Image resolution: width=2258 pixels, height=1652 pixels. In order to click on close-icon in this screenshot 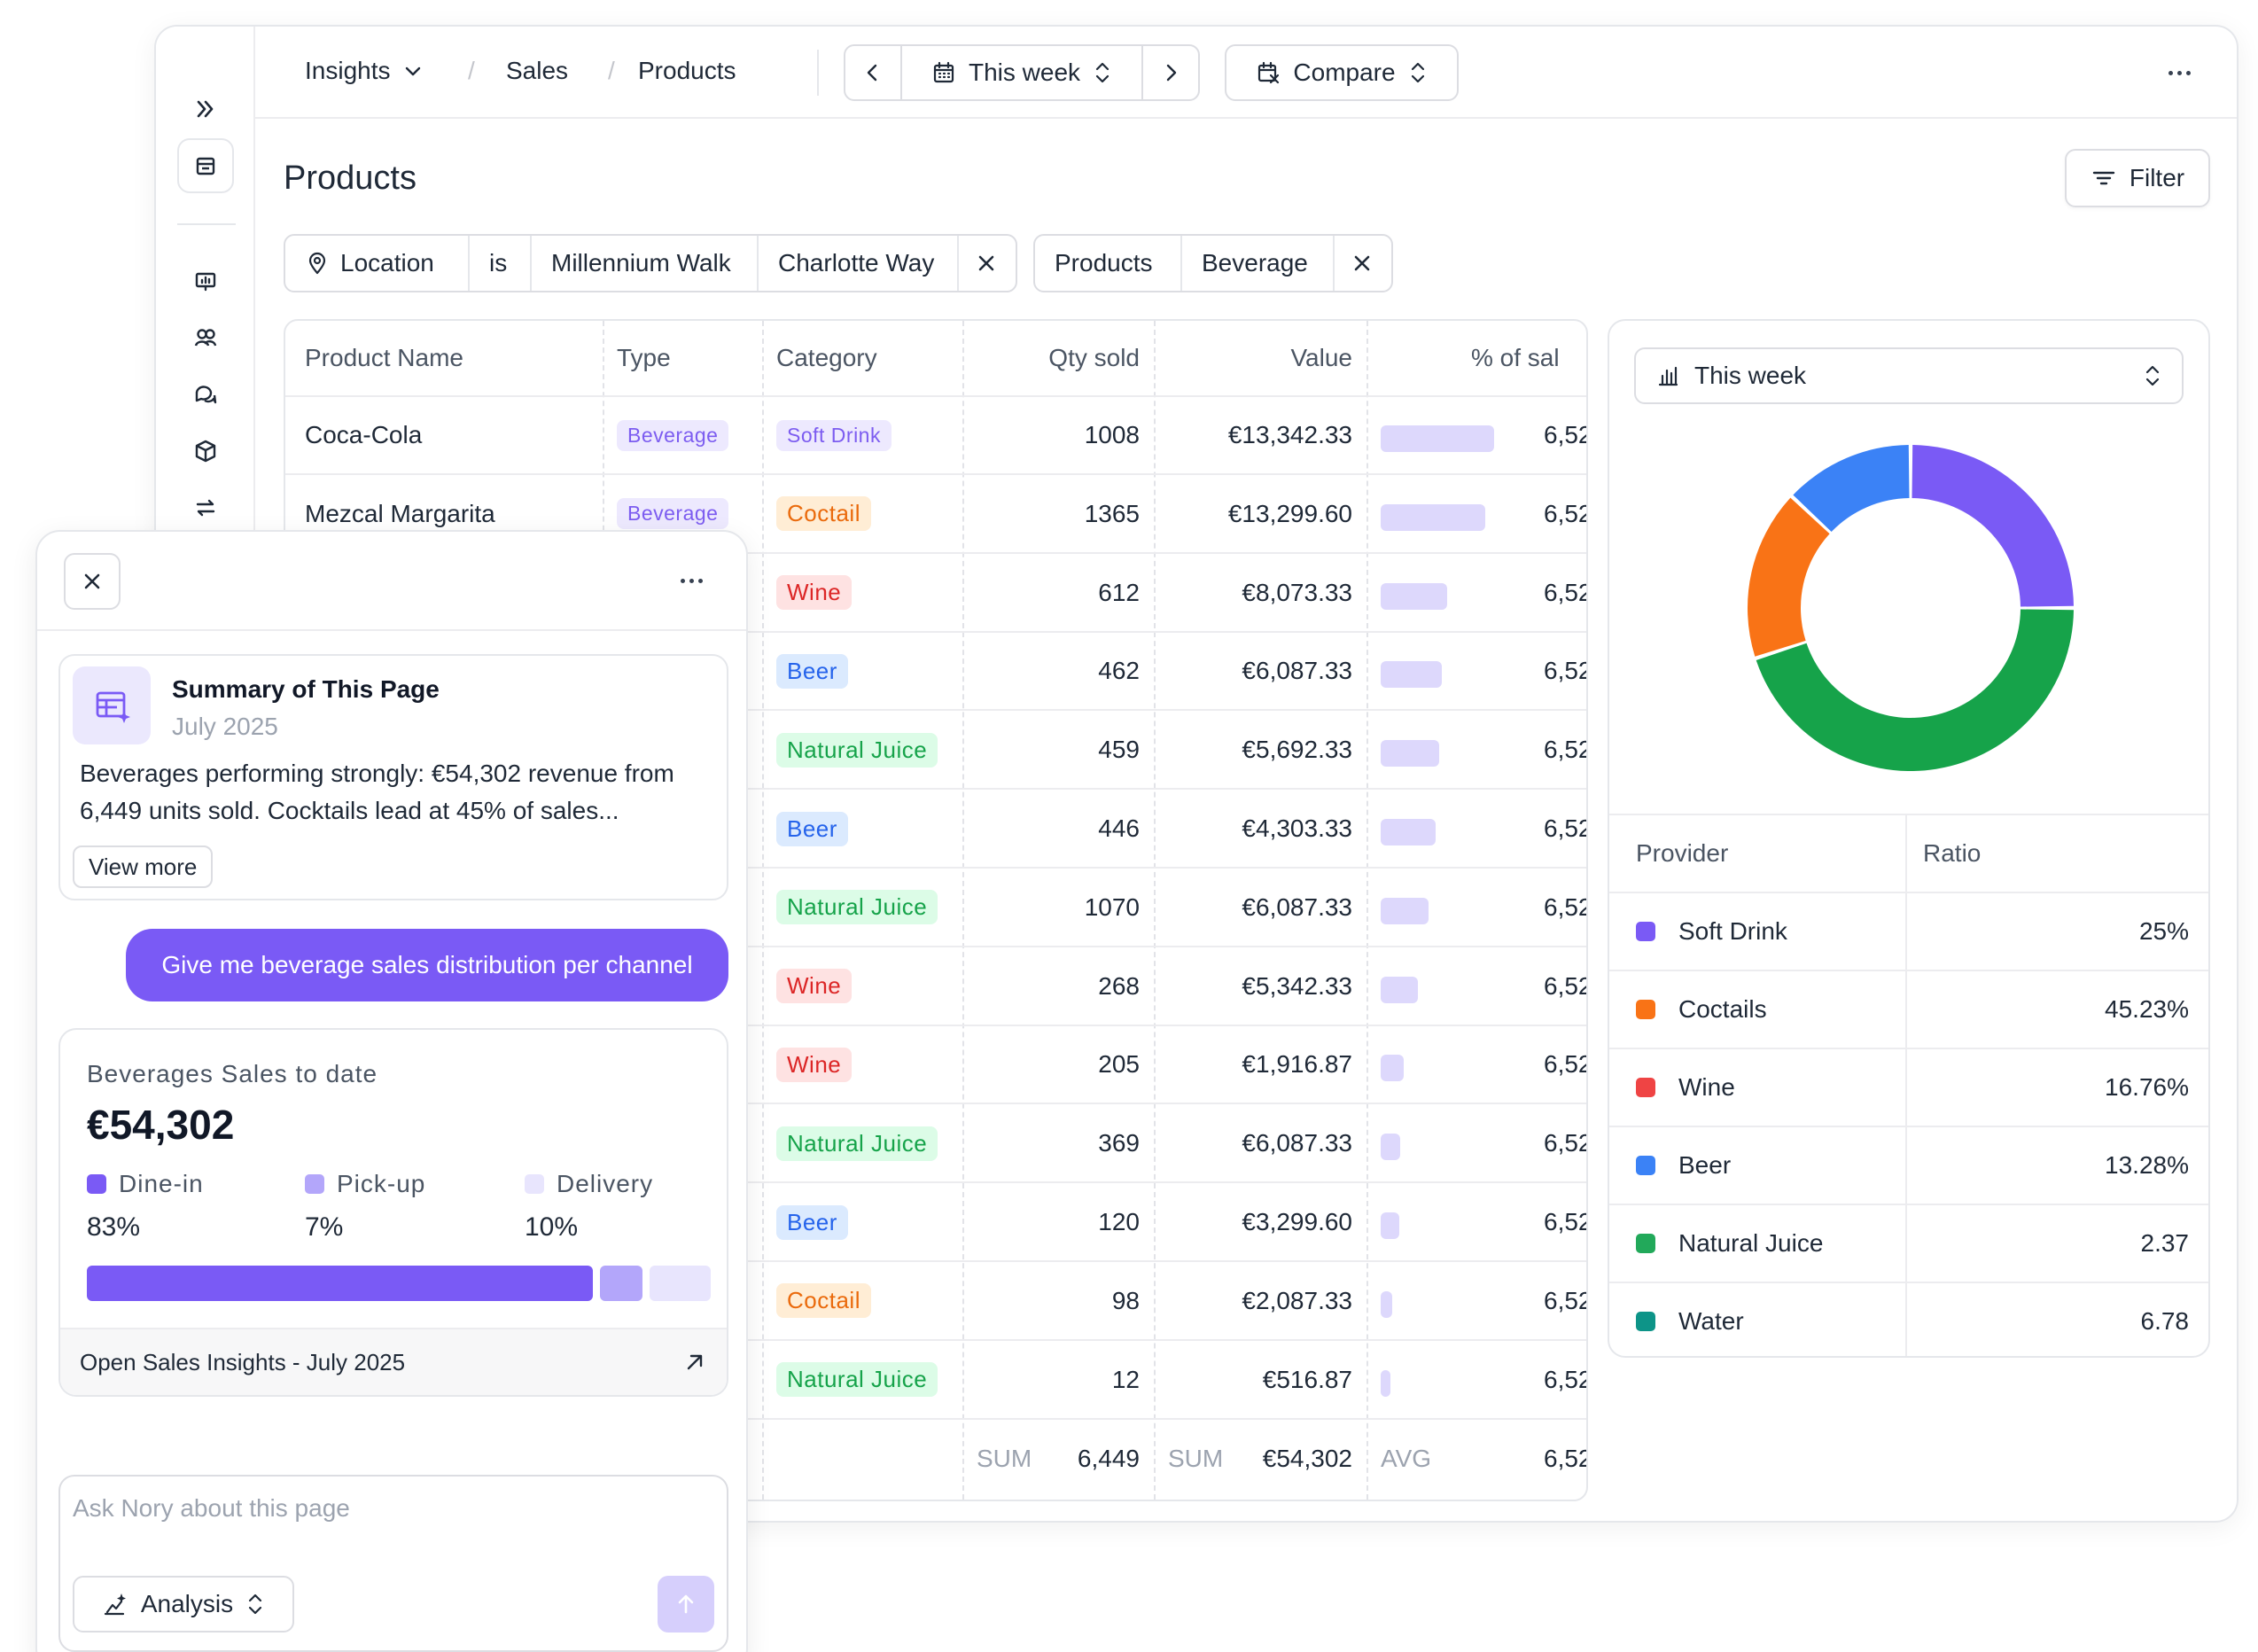, I will do `click(1362, 263)`.